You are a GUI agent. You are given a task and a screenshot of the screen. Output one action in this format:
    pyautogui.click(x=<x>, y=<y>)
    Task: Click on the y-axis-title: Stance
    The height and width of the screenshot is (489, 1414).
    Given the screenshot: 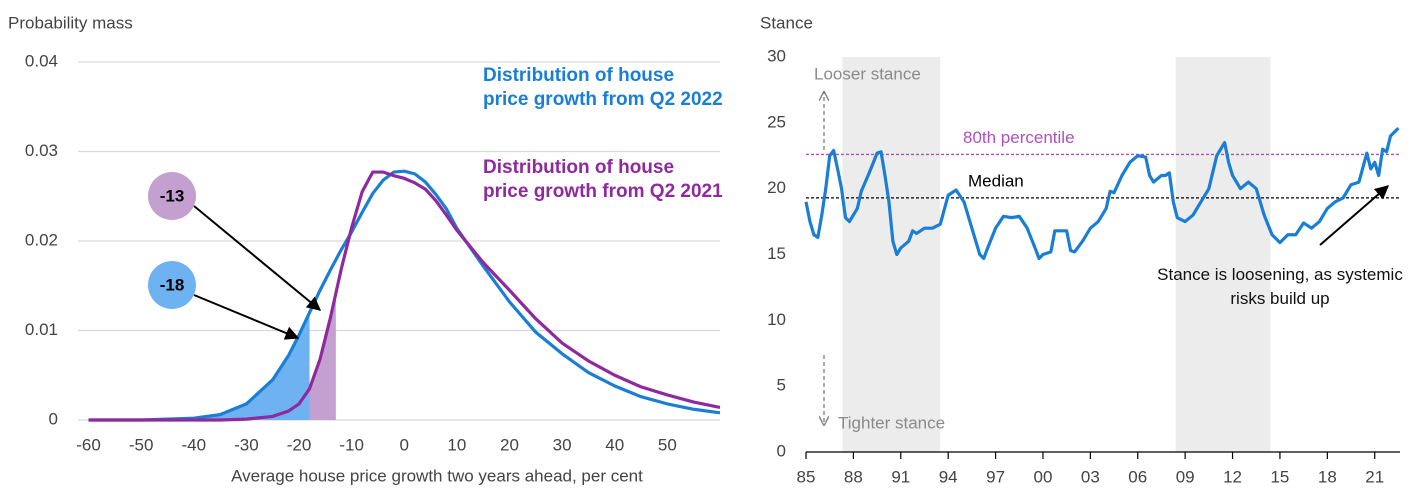 What is the action you would take?
    pyautogui.click(x=786, y=22)
    